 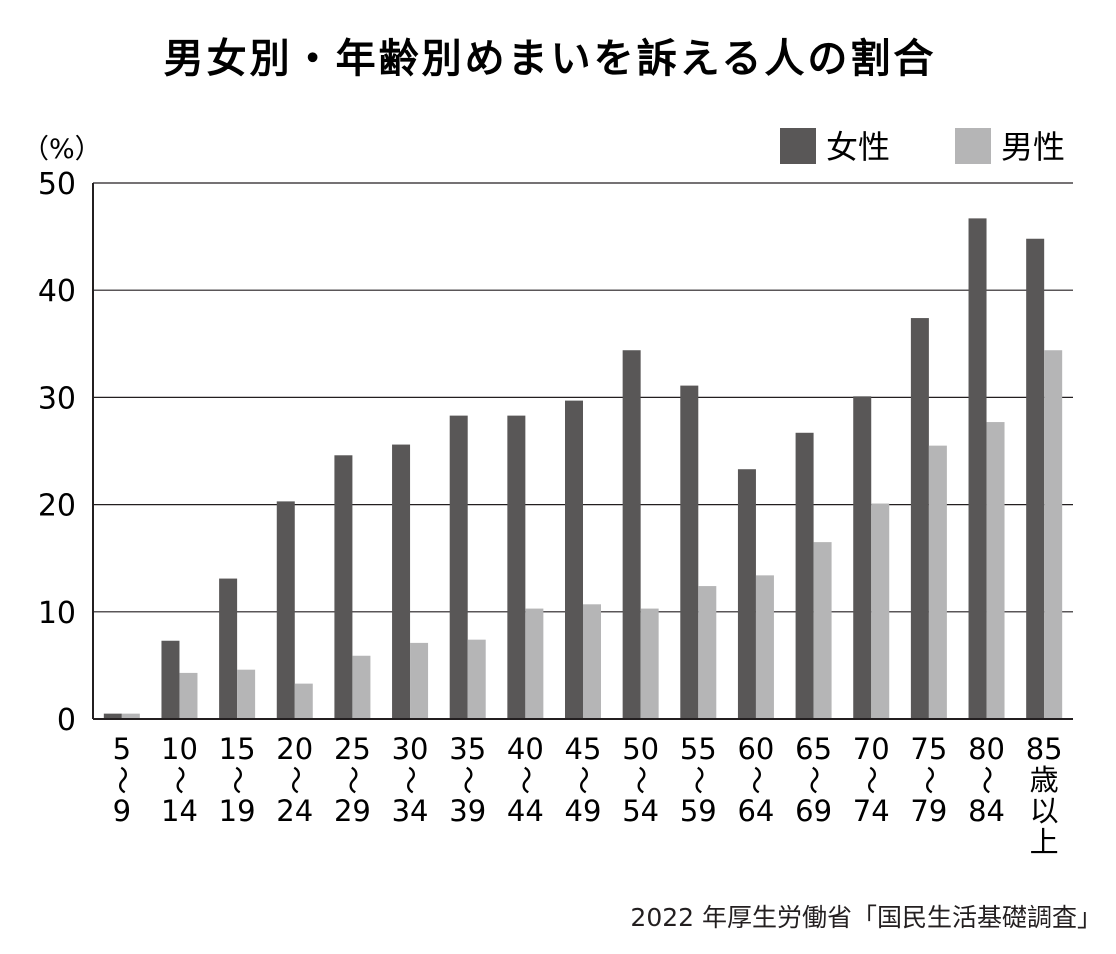 I want to click on x-tick-label: 14, so click(x=179, y=811).